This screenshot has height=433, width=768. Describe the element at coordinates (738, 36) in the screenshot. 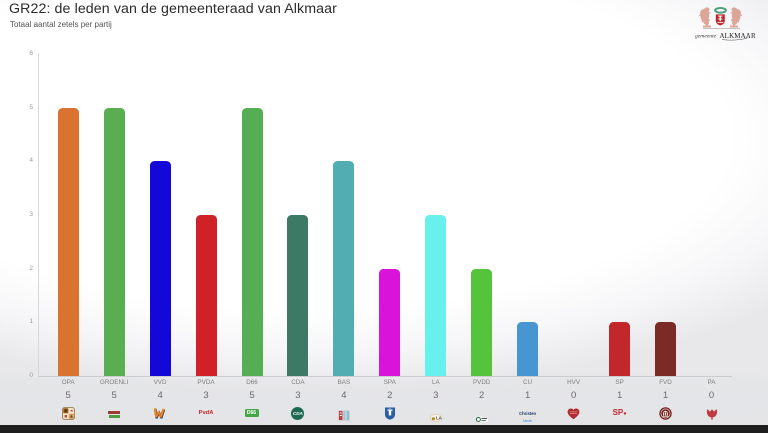

I see `svg-text: ALKMAAR` at that location.